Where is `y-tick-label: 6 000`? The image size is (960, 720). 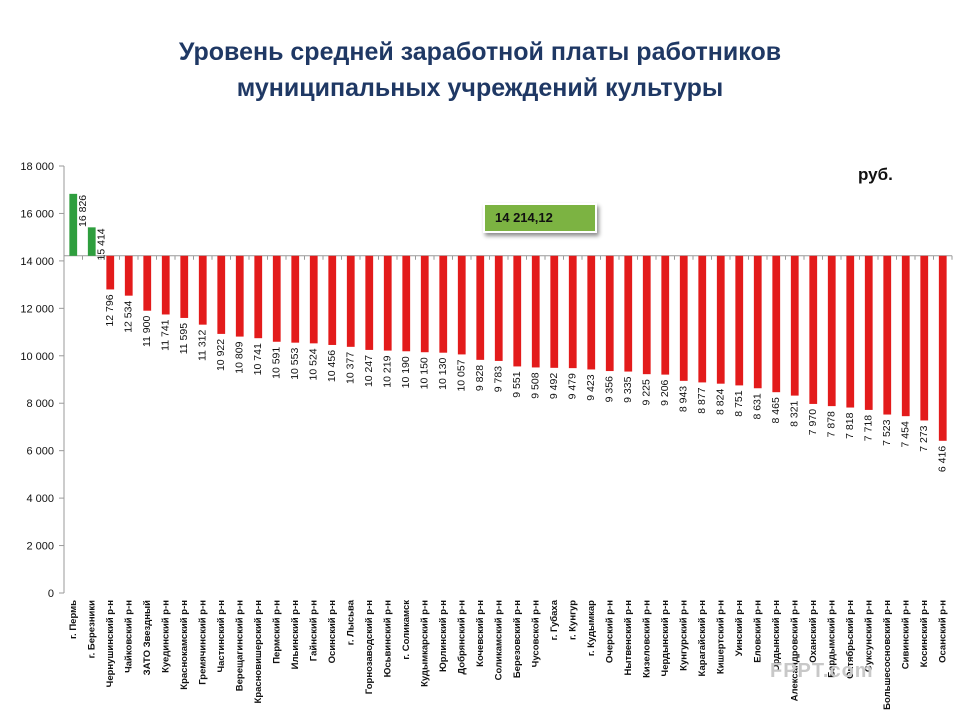
y-tick-label: 6 000 is located at coordinates (40, 452).